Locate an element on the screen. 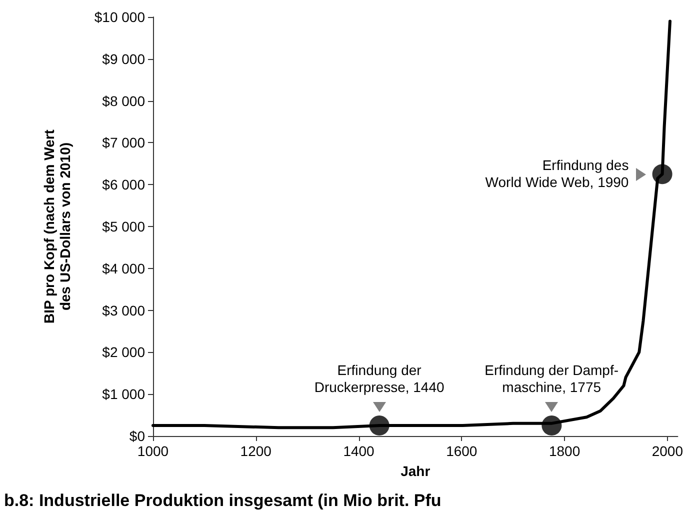 This screenshot has height=511, width=686. x-tick-label: 1400 is located at coordinates (359, 451).